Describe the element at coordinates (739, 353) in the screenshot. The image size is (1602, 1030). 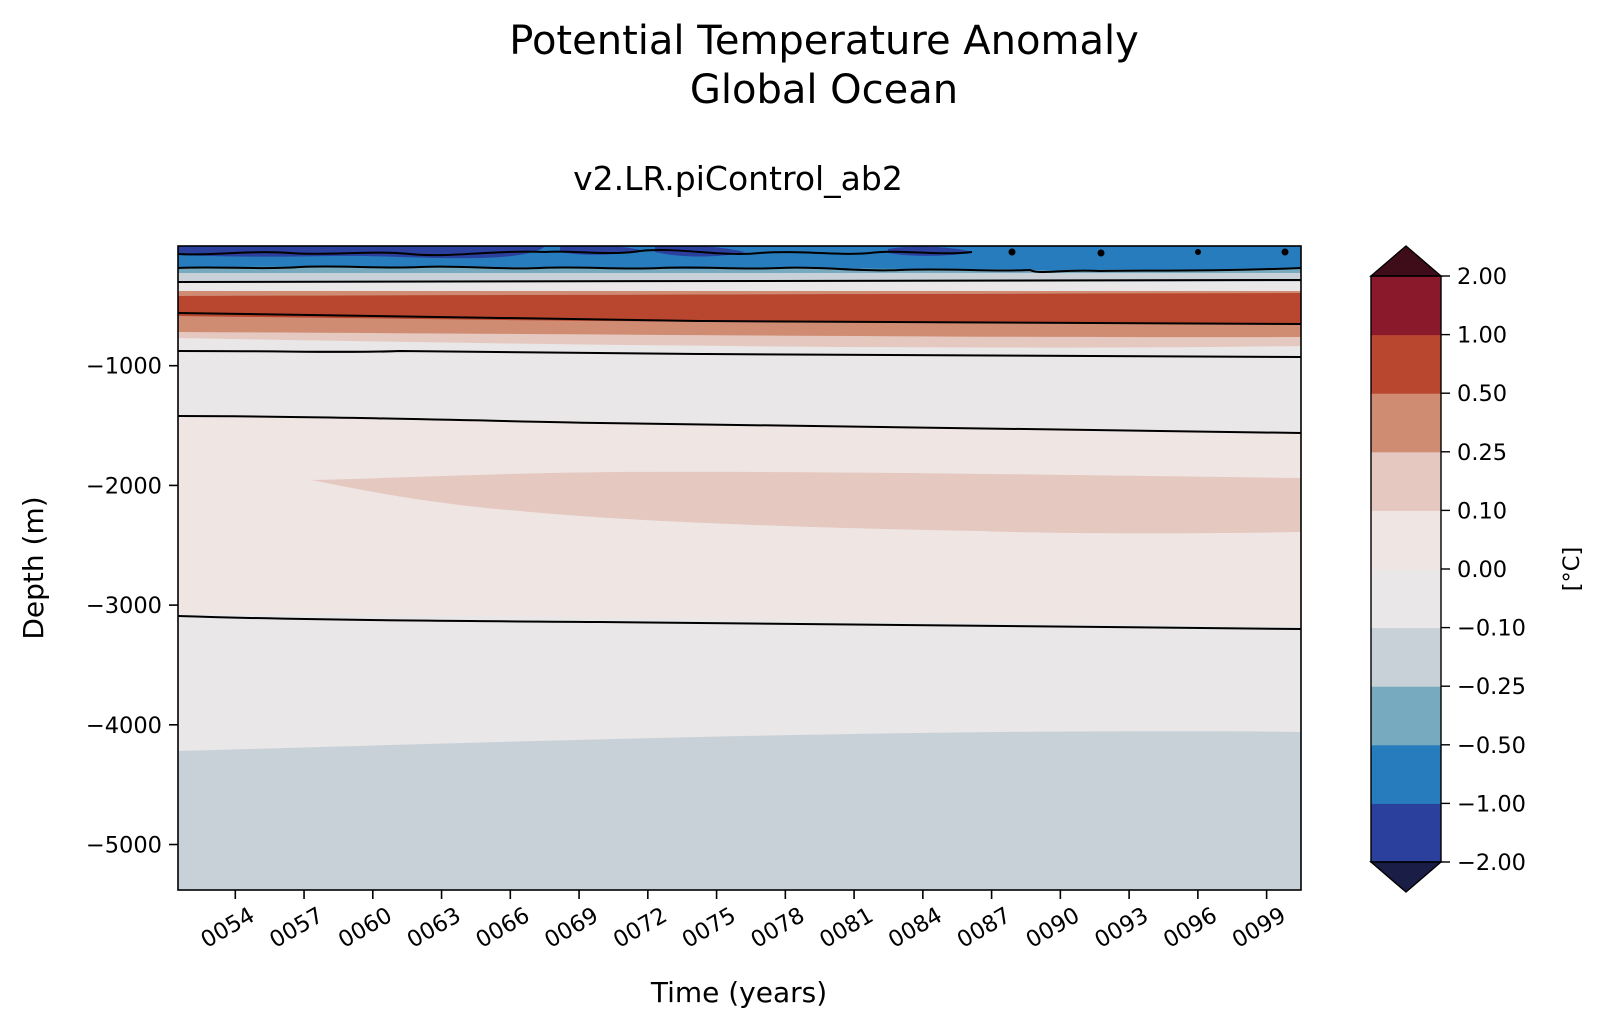
I see `contour-line-upper-light` at that location.